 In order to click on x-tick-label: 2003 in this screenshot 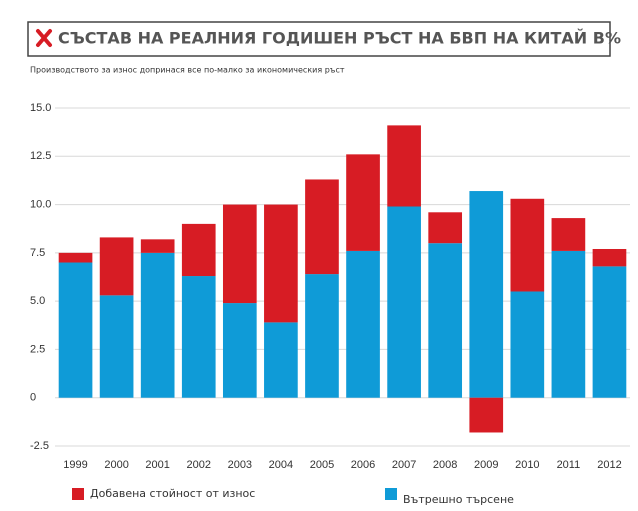, I will do `click(240, 465)`.